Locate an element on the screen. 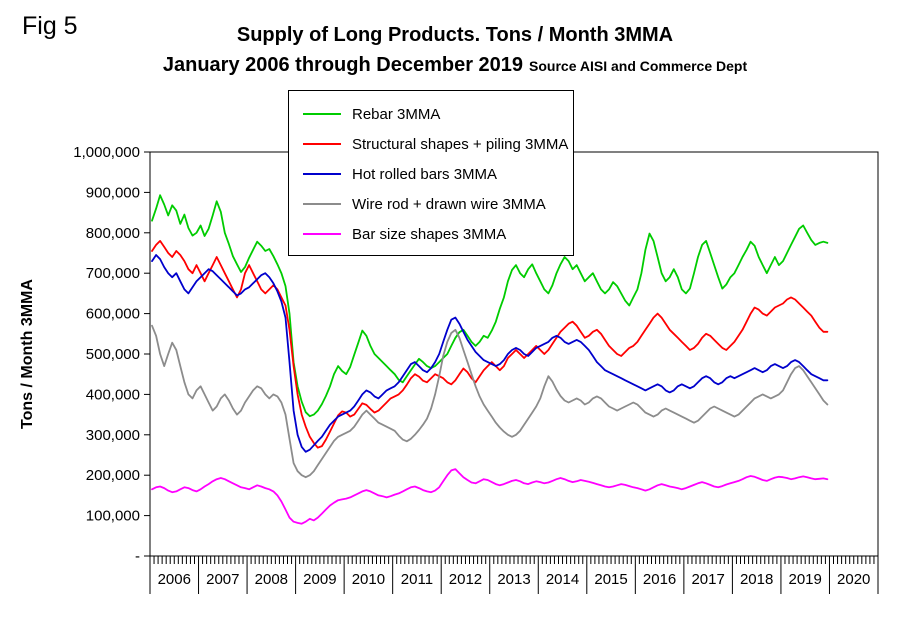 Image resolution: width=910 pixels, height=622 pixels. legend-item: Hot rolled bars 3MMA is located at coordinates (436, 174).